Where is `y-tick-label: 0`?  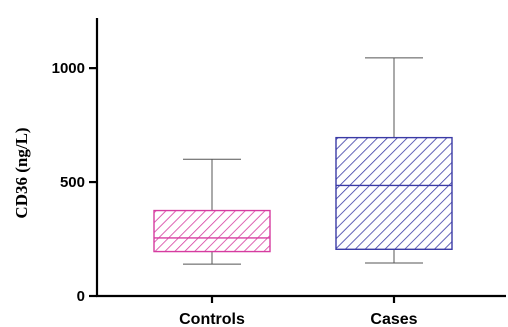 y-tick-label: 0 is located at coordinates (81, 296).